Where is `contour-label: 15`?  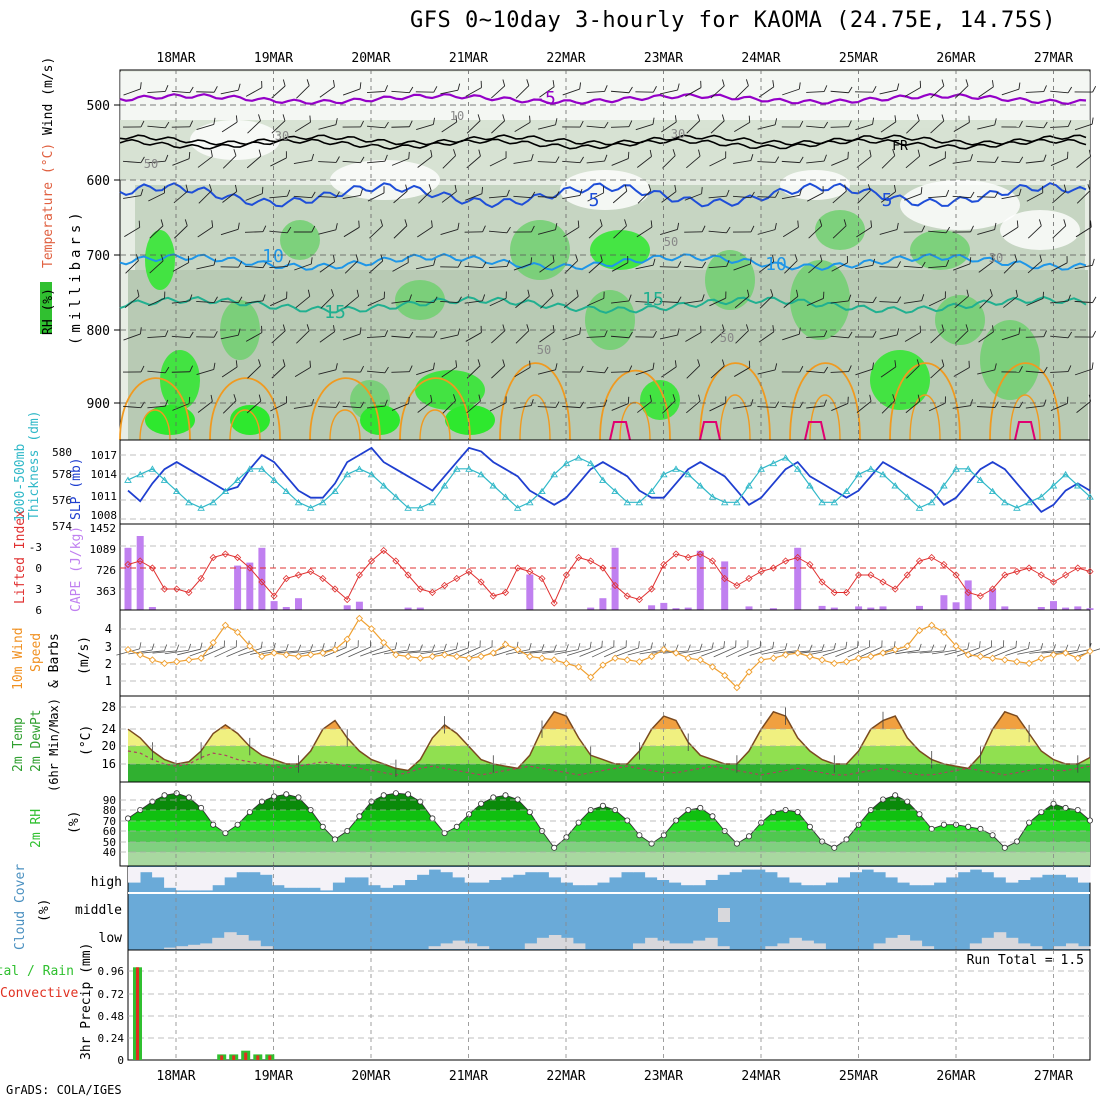 contour-label: 15 is located at coordinates (653, 299).